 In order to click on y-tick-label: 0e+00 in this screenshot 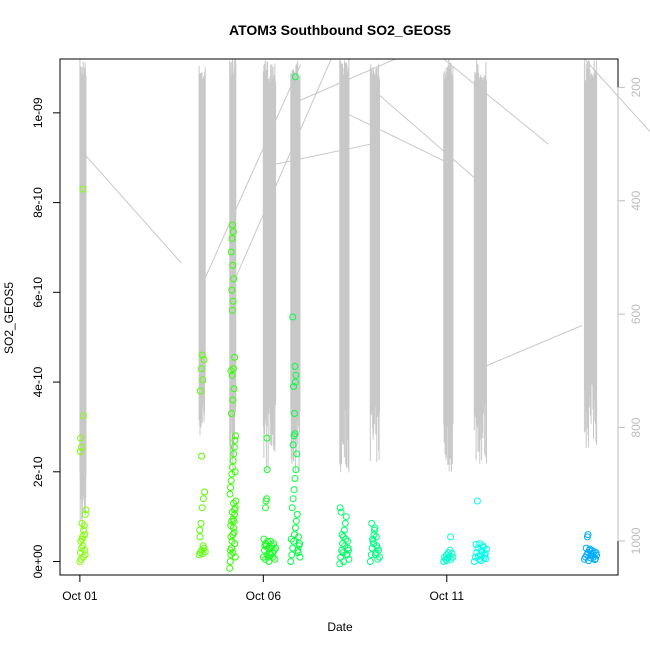, I will do `click(38, 561)`.